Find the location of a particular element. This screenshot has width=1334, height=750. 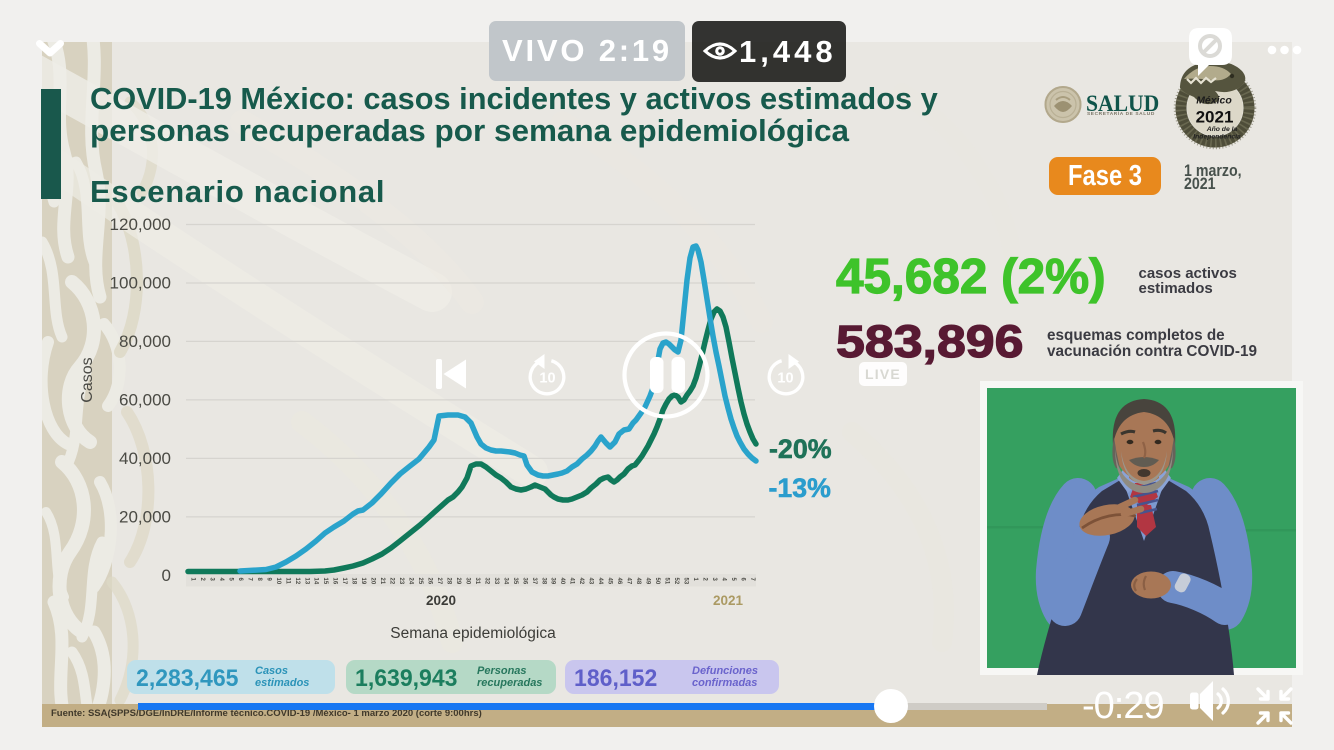

svg-text: 43 is located at coordinates (591, 581).